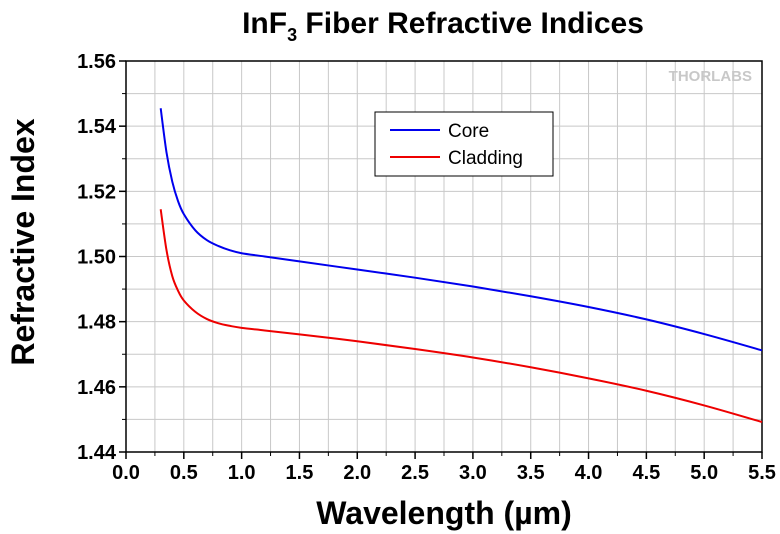 This screenshot has height=534, width=780. Describe the element at coordinates (96, 62) in the screenshot. I see `y-tick-label: 1.56` at that location.